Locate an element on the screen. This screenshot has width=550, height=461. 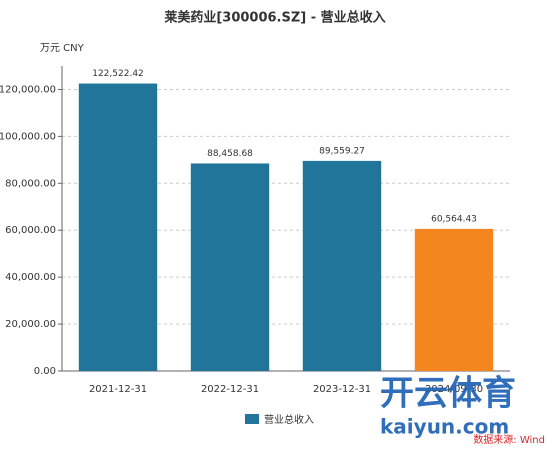
legend-label: 营业总收入 is located at coordinates (289, 419).